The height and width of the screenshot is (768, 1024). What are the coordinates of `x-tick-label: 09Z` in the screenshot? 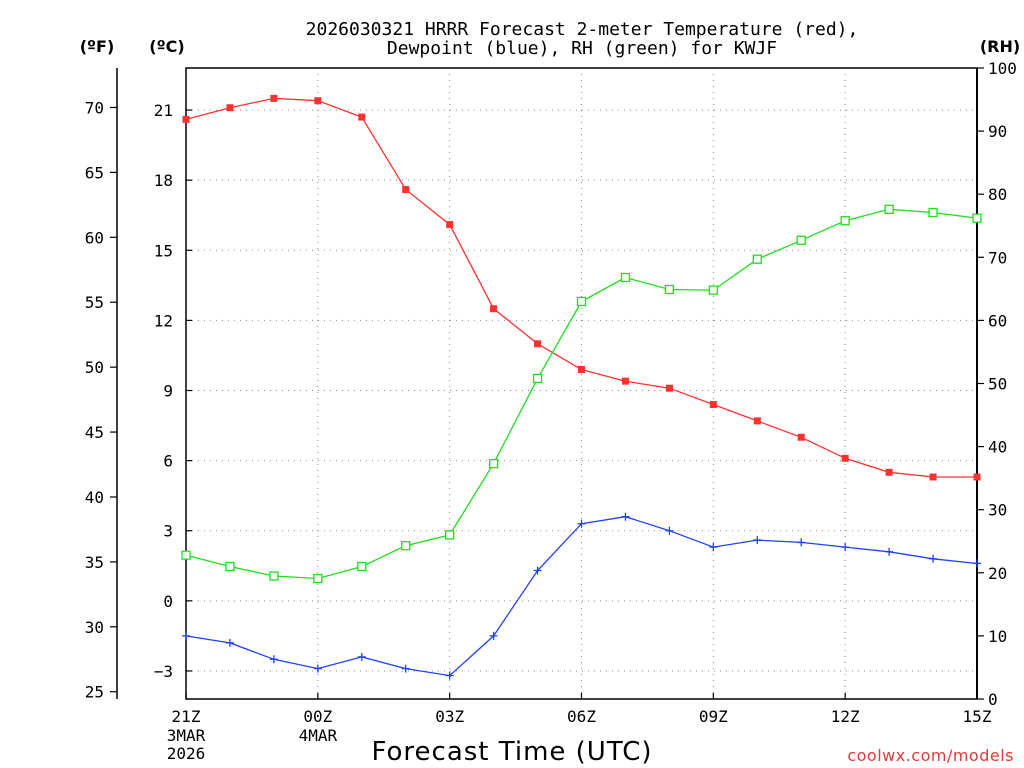 It's located at (713, 716).